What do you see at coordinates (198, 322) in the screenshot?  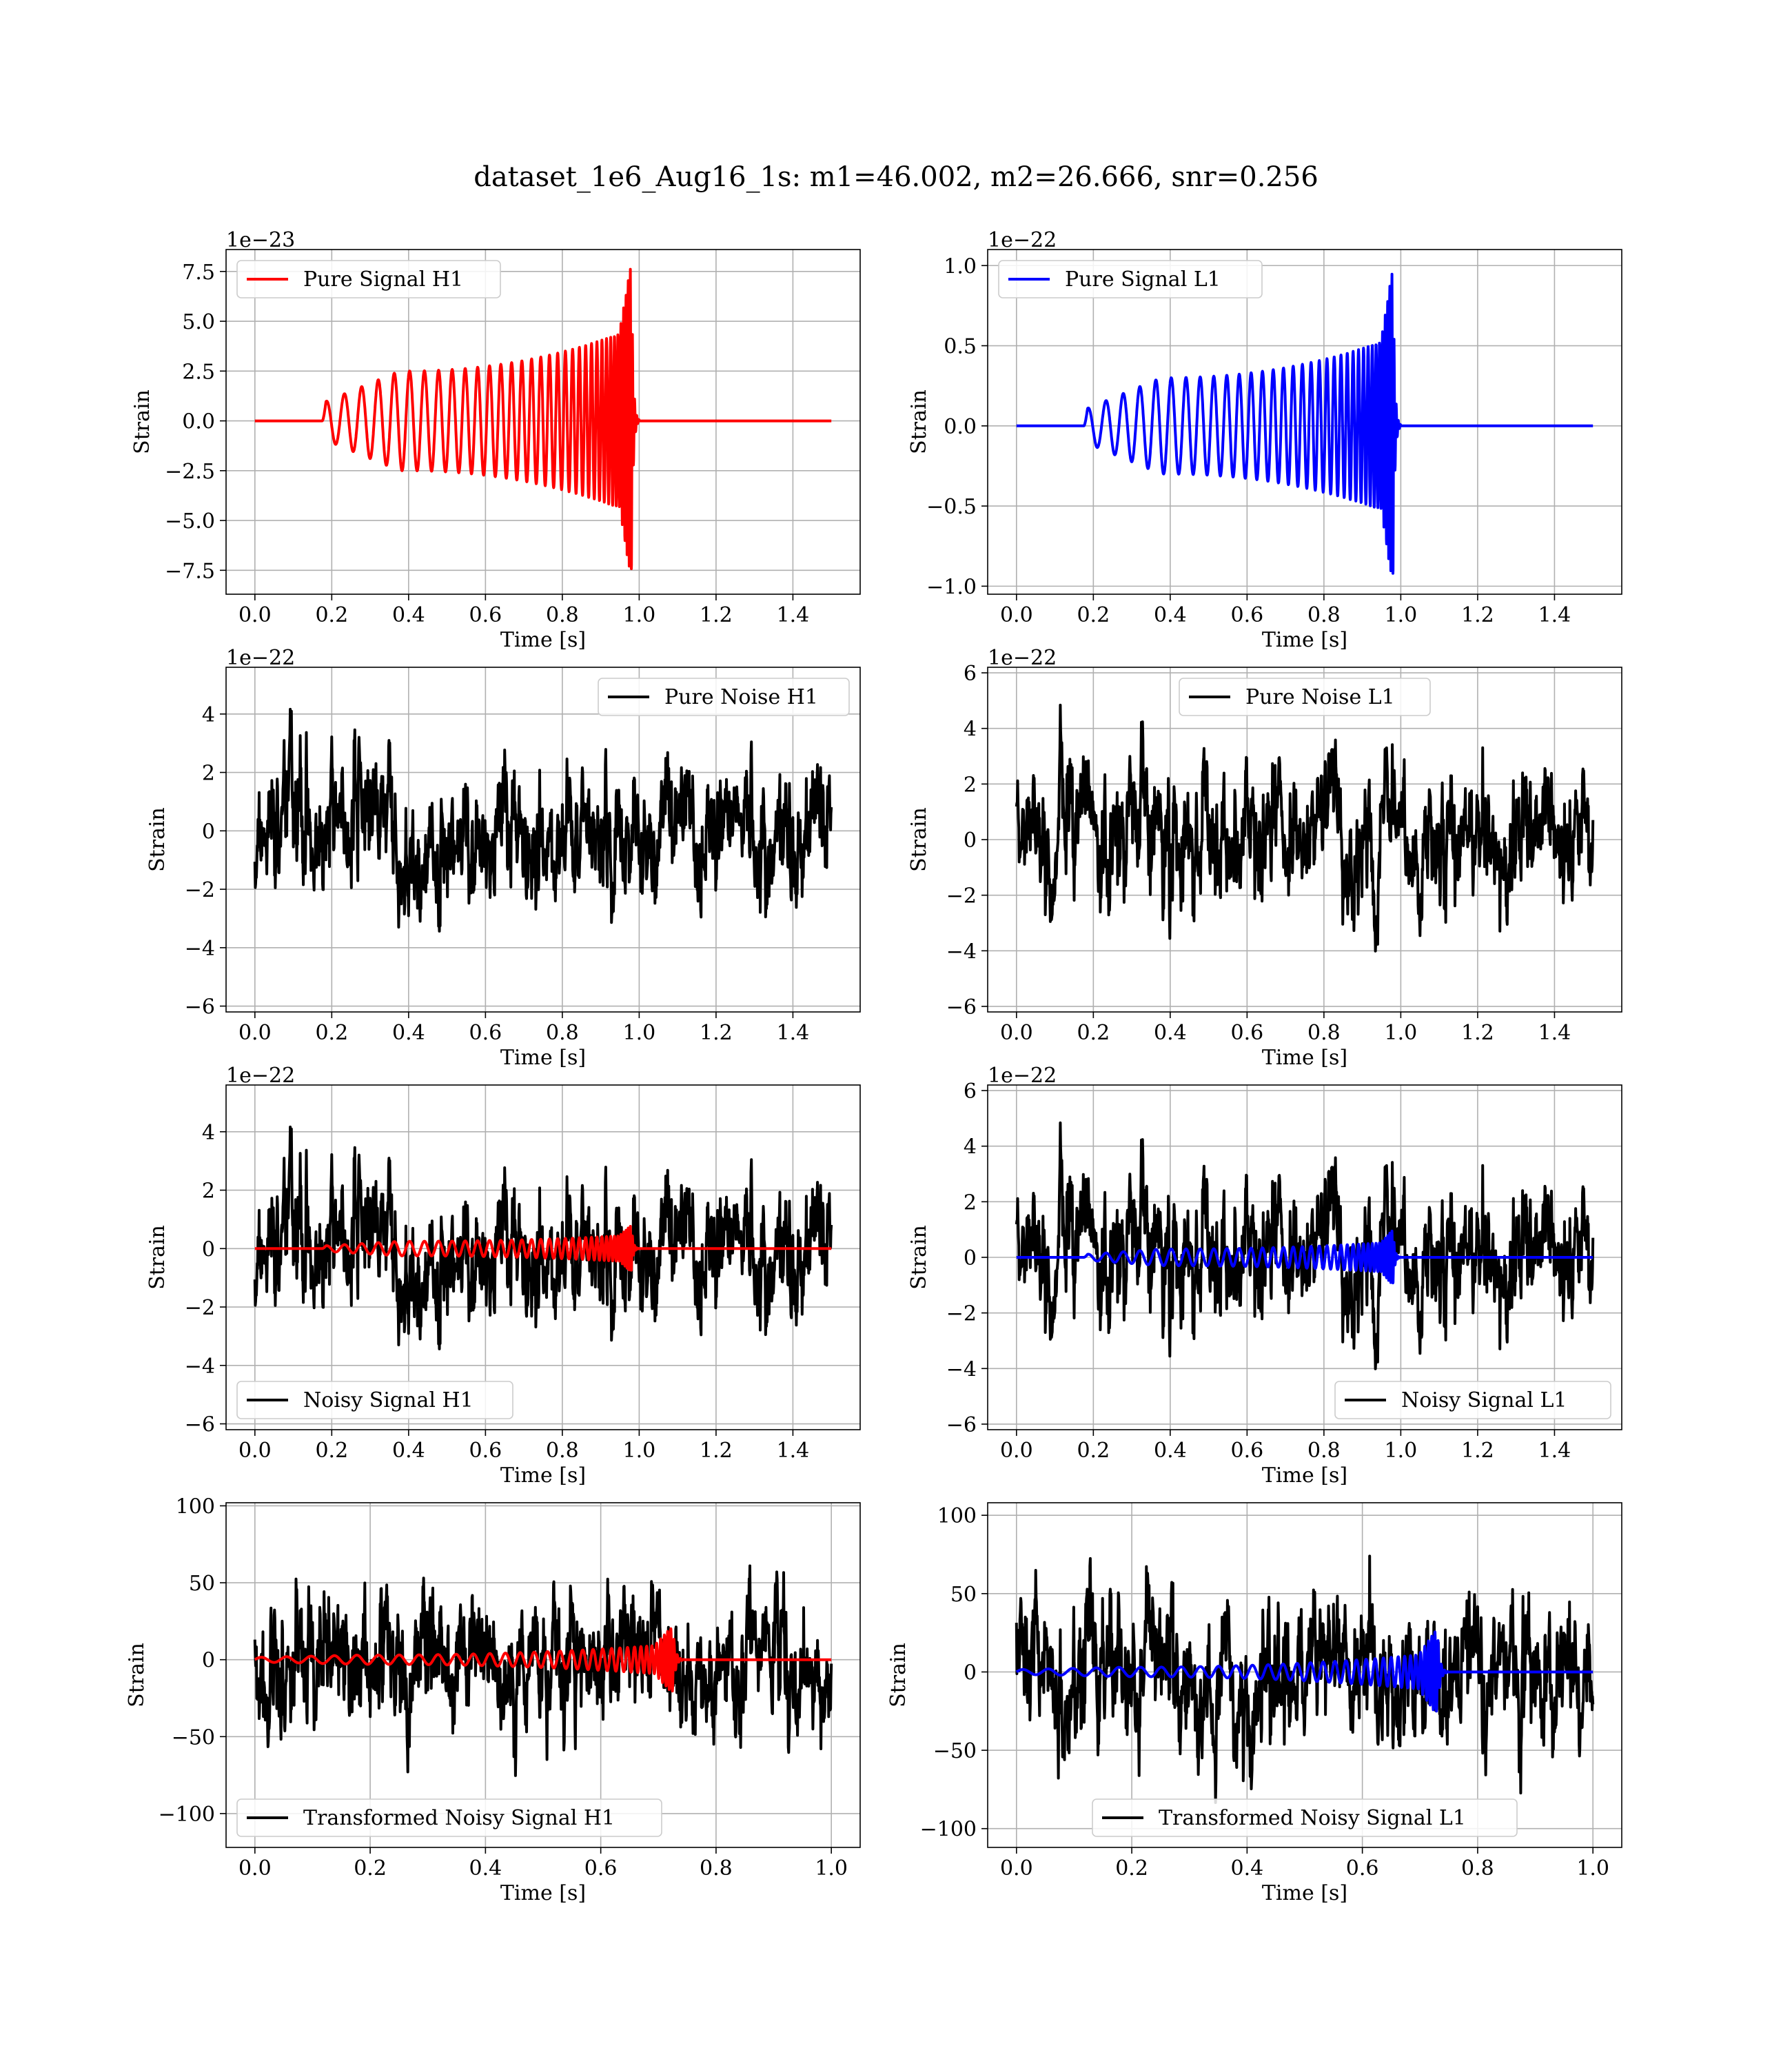 I see `y-tick-label: 5.0` at bounding box center [198, 322].